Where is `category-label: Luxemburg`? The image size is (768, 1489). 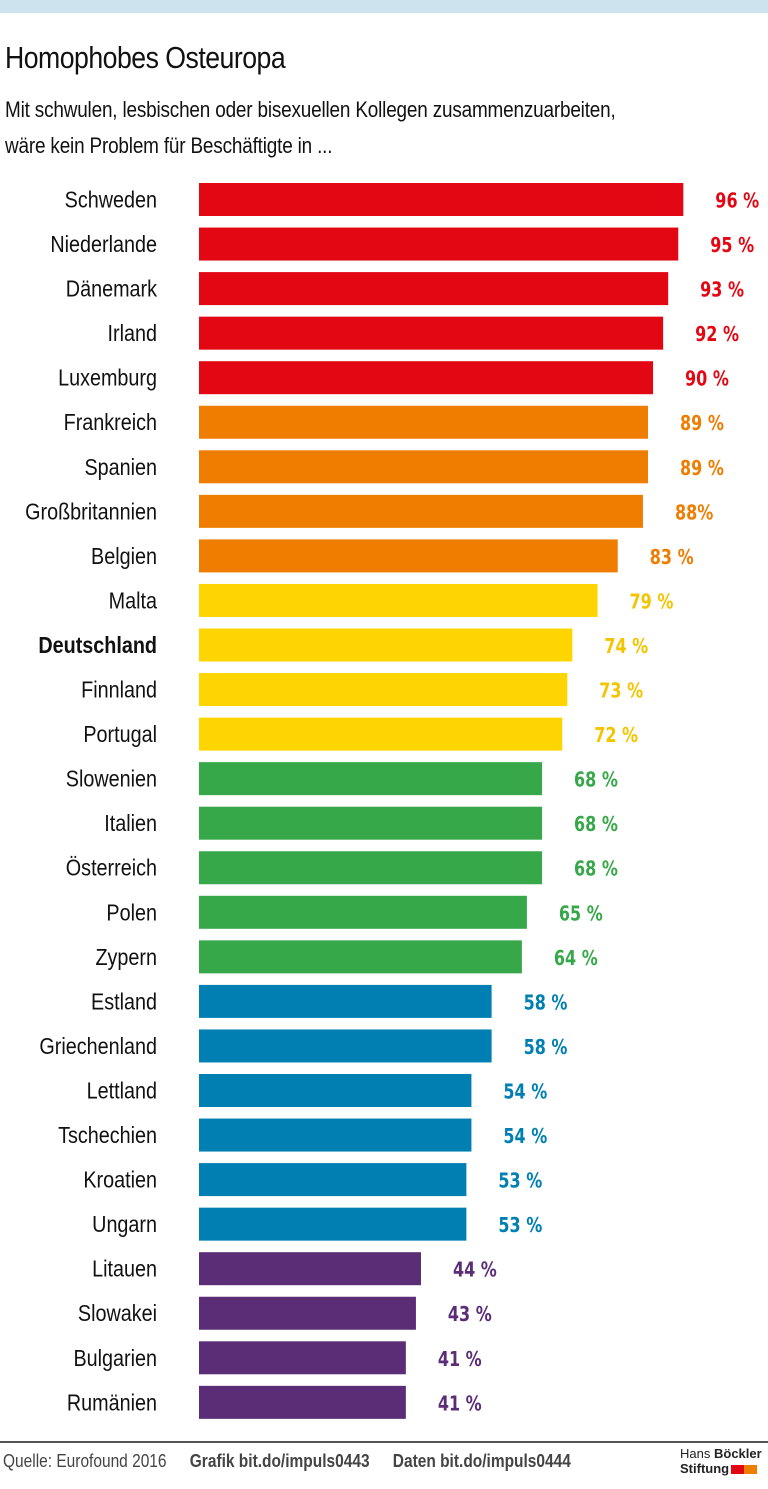 category-label: Luxemburg is located at coordinates (107, 378).